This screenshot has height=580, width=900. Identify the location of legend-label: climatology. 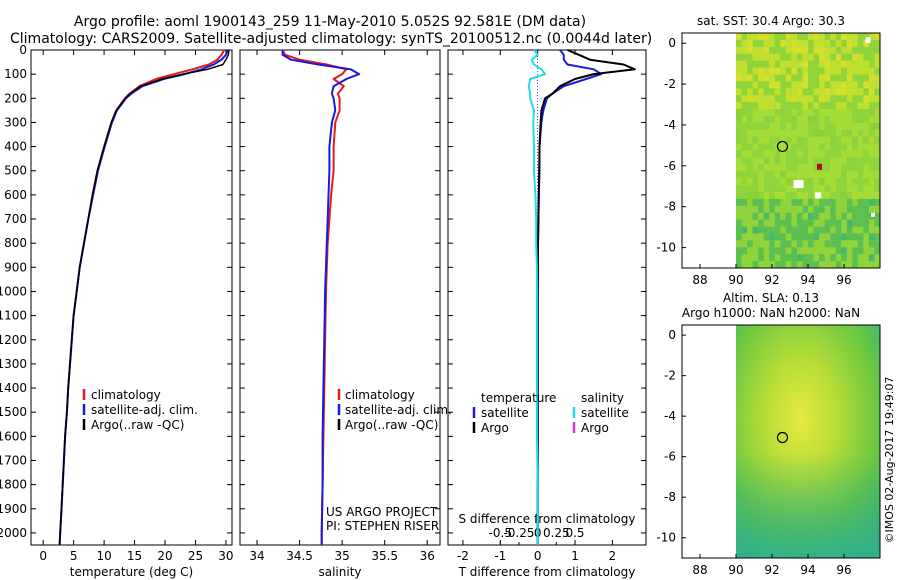
(126, 395).